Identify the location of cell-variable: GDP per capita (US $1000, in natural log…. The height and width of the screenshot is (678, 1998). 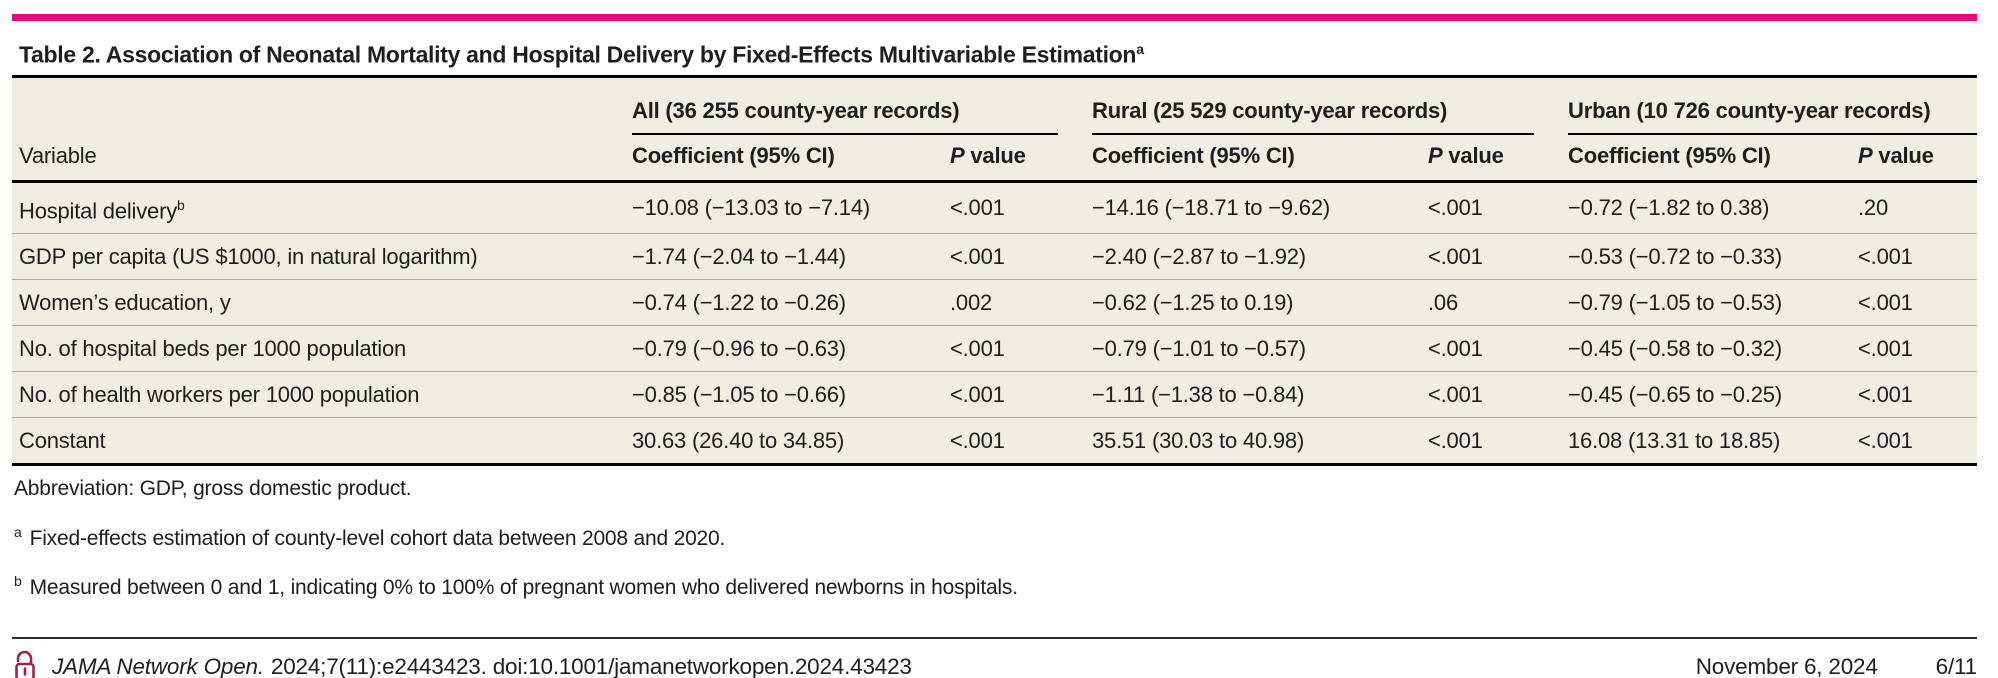
(322, 256).